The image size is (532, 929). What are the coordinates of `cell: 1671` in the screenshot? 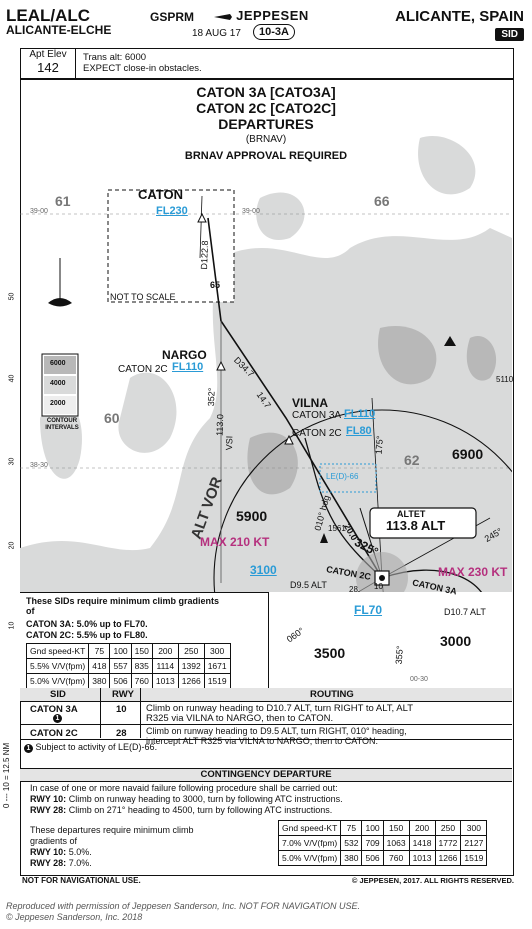 It's located at (217, 666).